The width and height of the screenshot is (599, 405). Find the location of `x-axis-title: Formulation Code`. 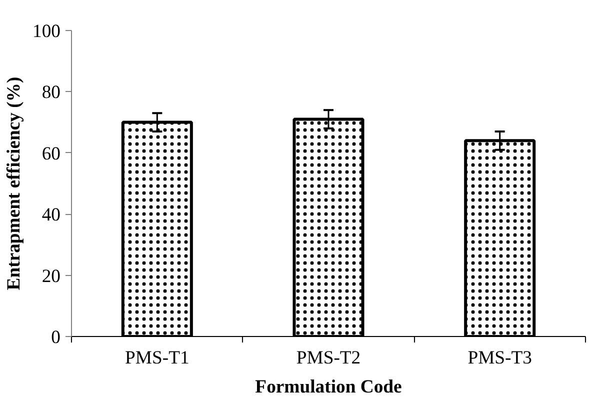

x-axis-title: Formulation Code is located at coordinates (328, 387).